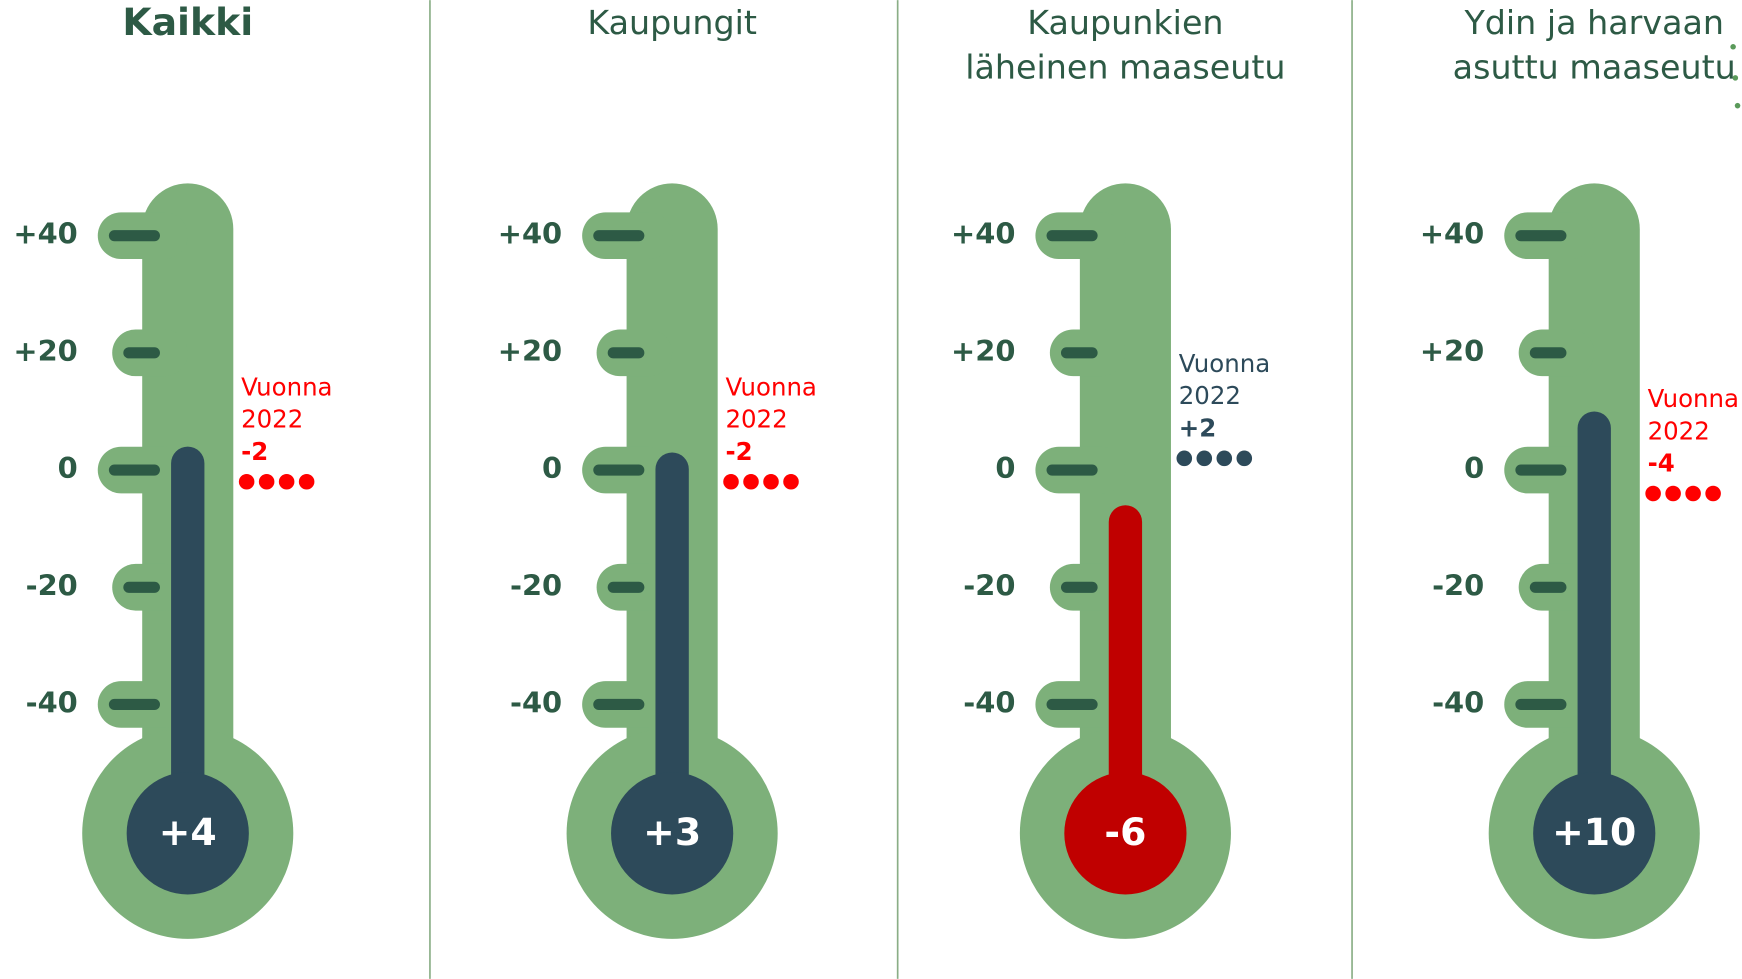  I want to click on value-label: +4, so click(188, 832).